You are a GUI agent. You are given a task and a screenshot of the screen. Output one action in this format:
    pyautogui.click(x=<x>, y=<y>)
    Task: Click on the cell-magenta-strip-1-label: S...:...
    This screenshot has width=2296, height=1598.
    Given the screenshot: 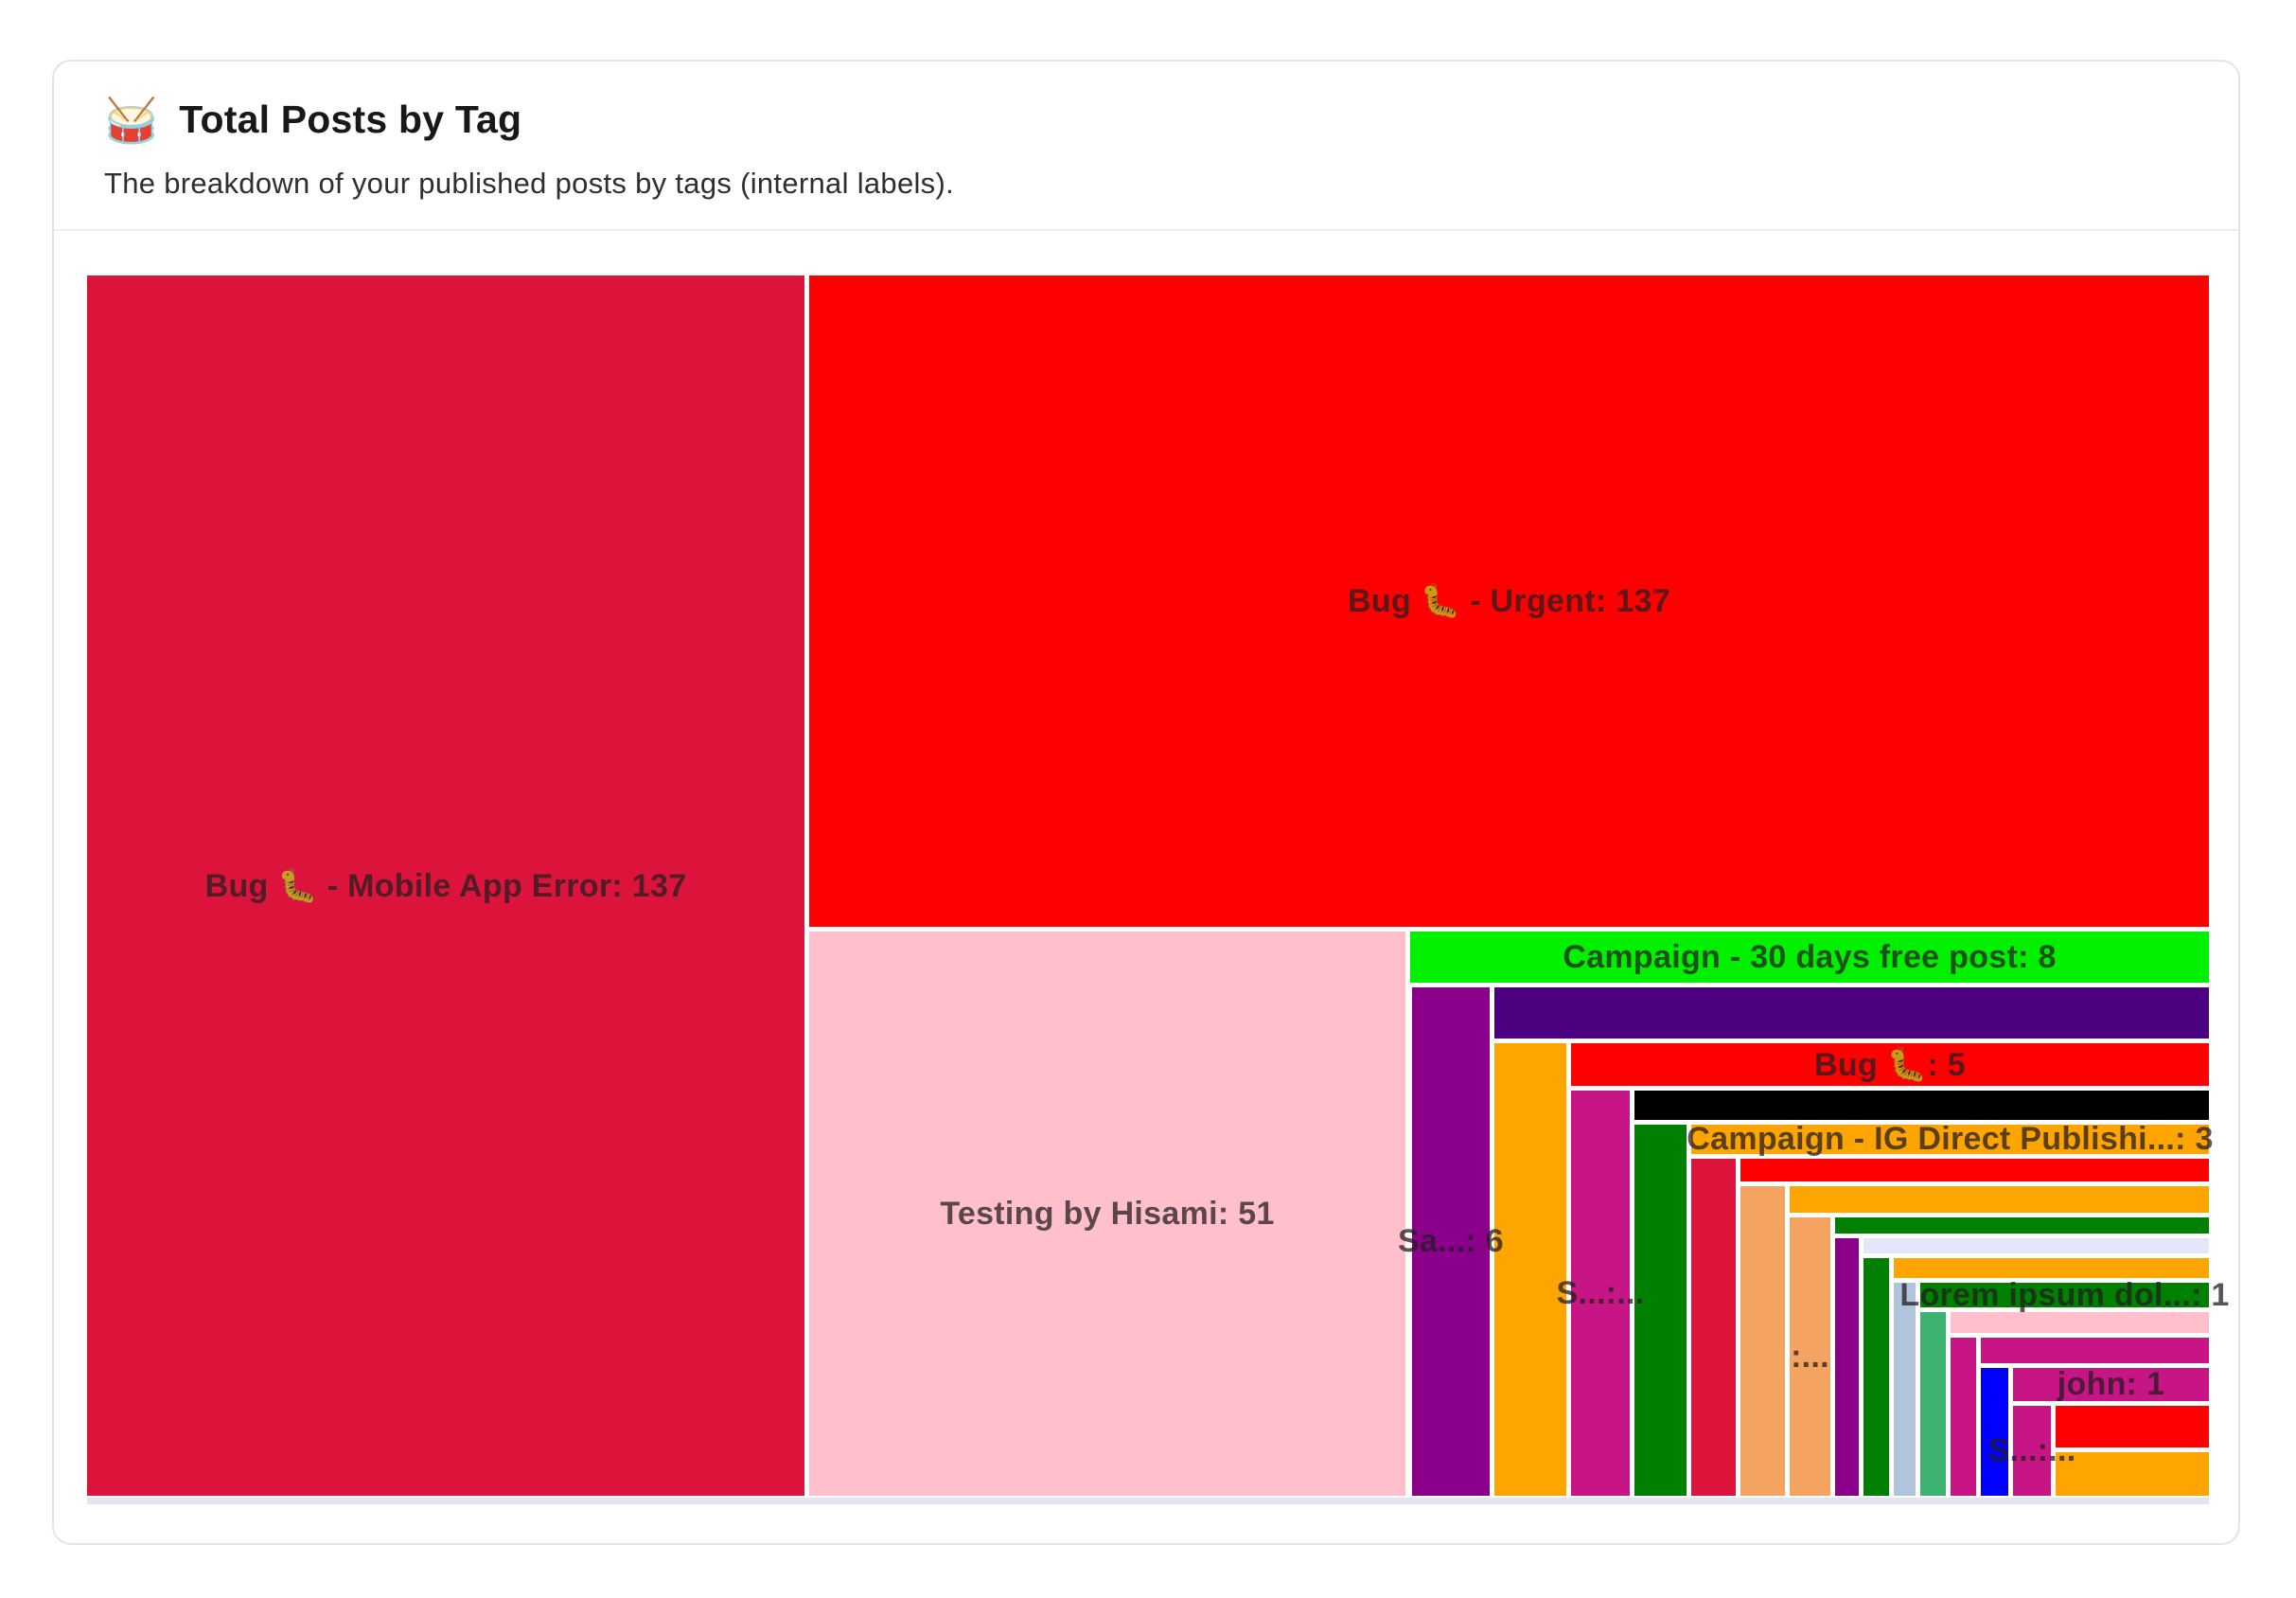 What is the action you would take?
    pyautogui.click(x=1600, y=1292)
    